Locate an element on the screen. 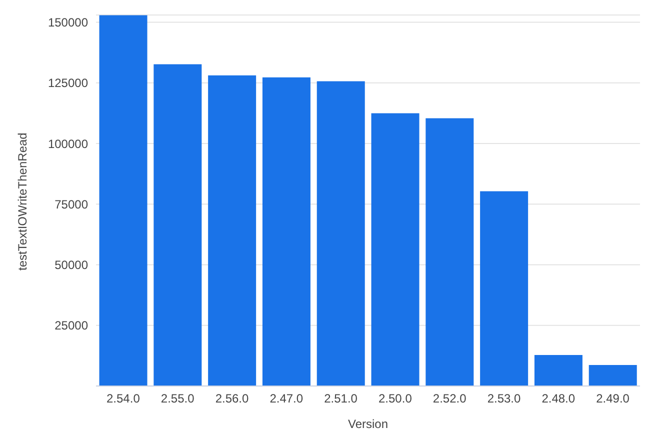  x-tick-label: 2.53.0 is located at coordinates (504, 399).